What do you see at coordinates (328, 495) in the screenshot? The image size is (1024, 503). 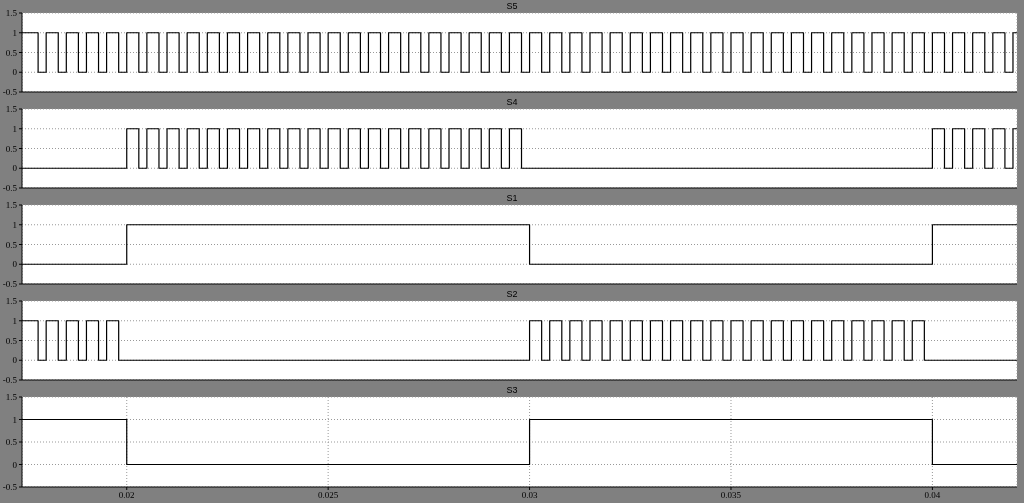 I see `x-tick-label: 0.025` at bounding box center [328, 495].